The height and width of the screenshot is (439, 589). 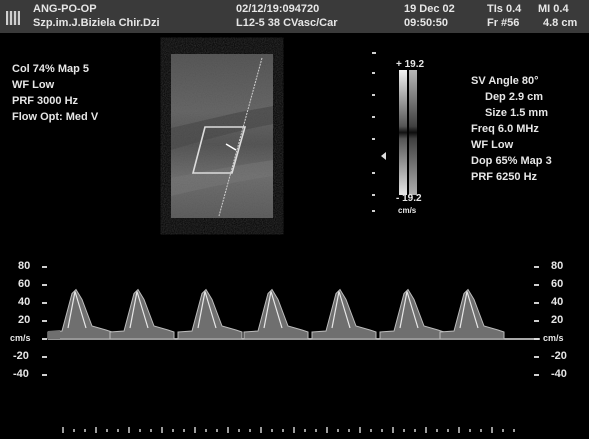 I want to click on color-scale, so click(x=394, y=132).